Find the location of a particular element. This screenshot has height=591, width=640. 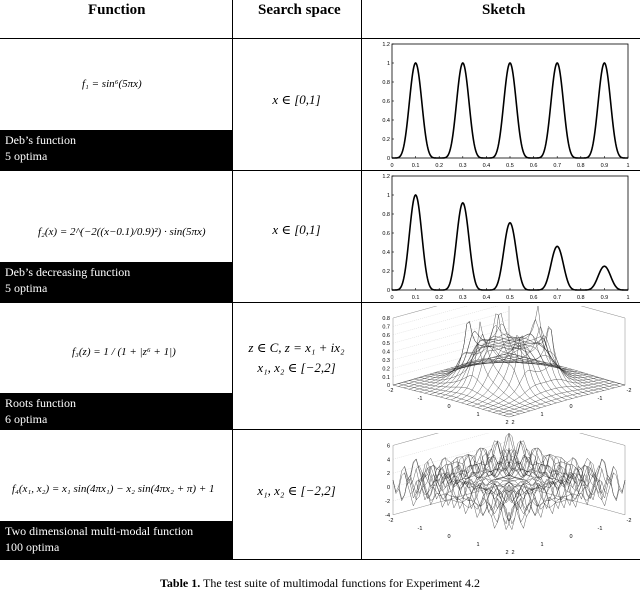

optima-count: 6 optima is located at coordinates (116, 419).